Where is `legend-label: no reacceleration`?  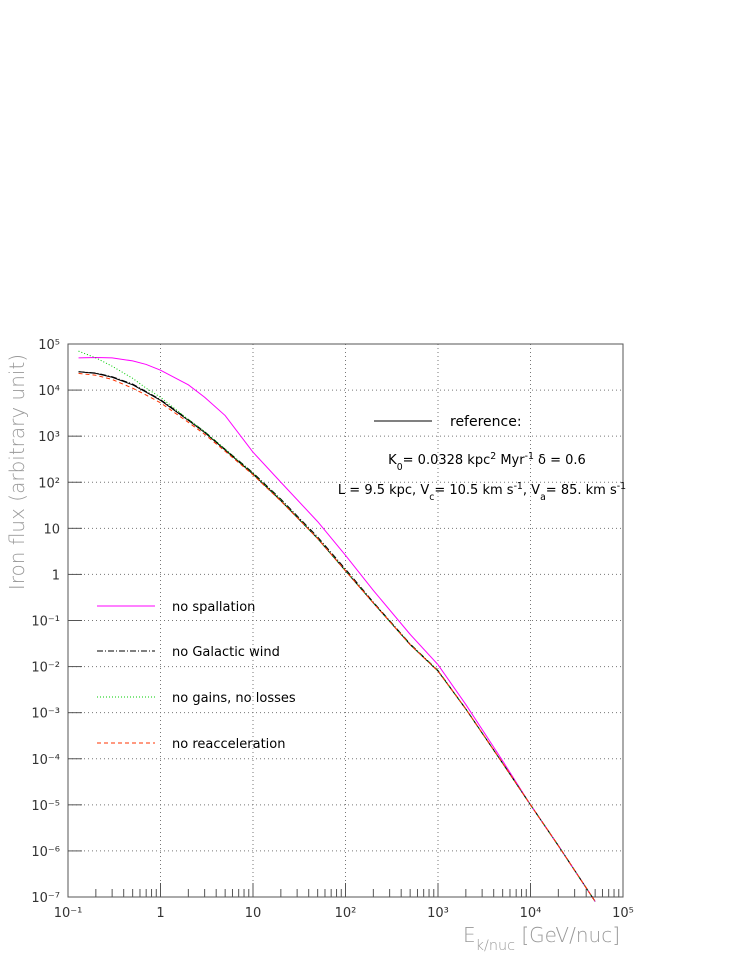
legend-label: no reacceleration is located at coordinates (228, 744).